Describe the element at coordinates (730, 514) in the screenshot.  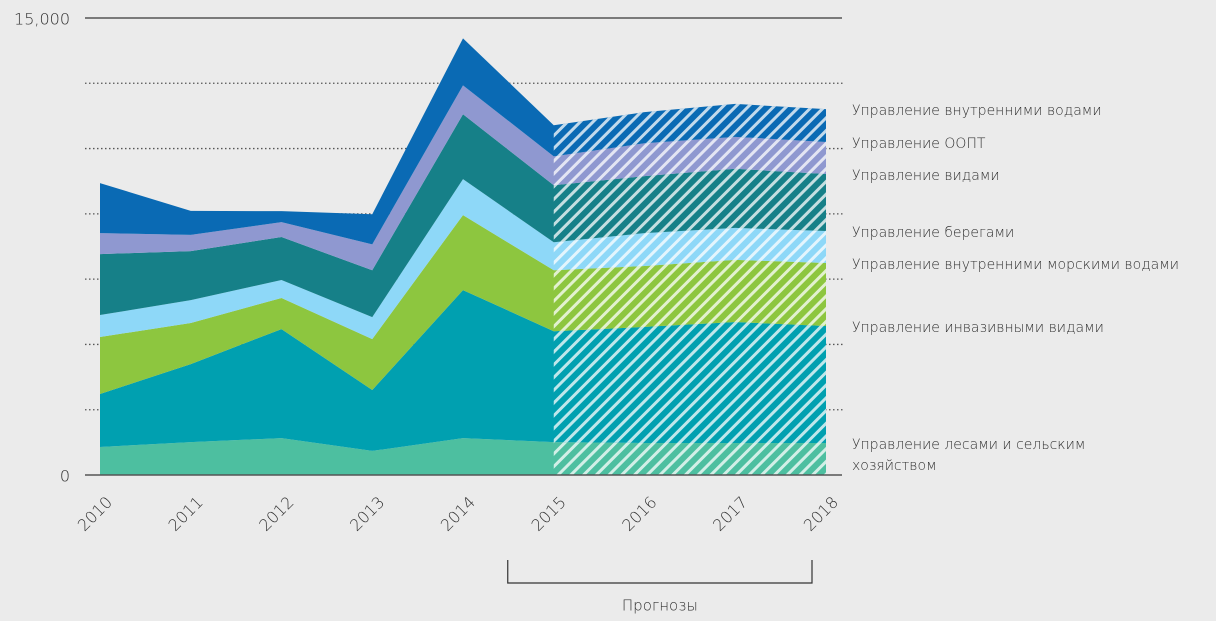
I see `x-tick-label: 2017` at that location.